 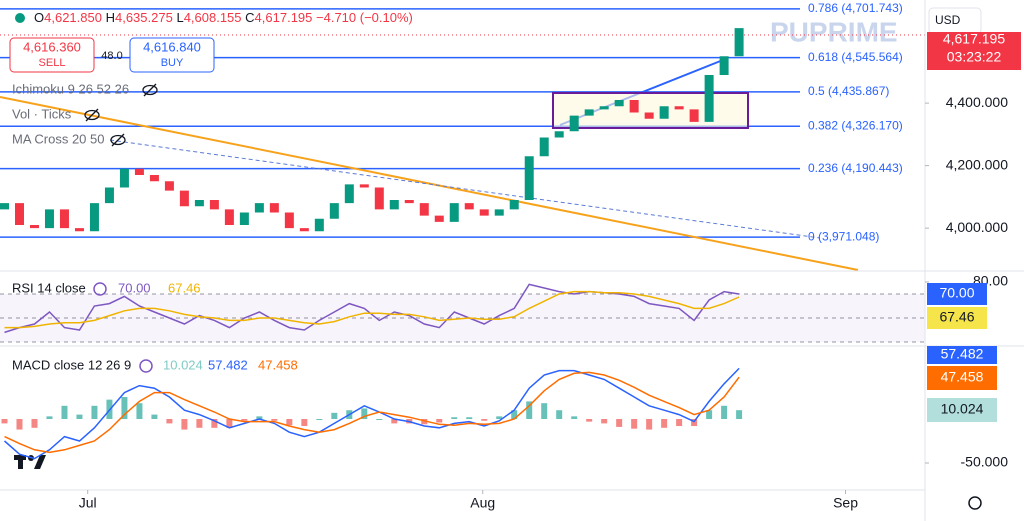 What do you see at coordinates (49, 287) in the screenshot?
I see `rsi-title: RSI 14 close` at bounding box center [49, 287].